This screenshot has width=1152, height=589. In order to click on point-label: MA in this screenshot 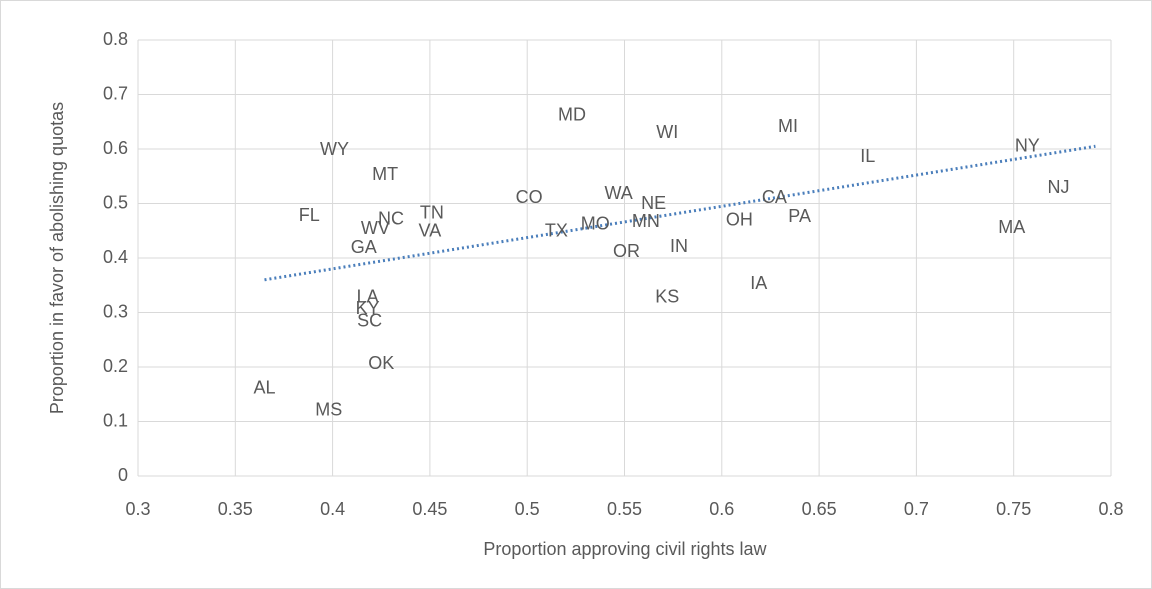, I will do `click(1011, 227)`.